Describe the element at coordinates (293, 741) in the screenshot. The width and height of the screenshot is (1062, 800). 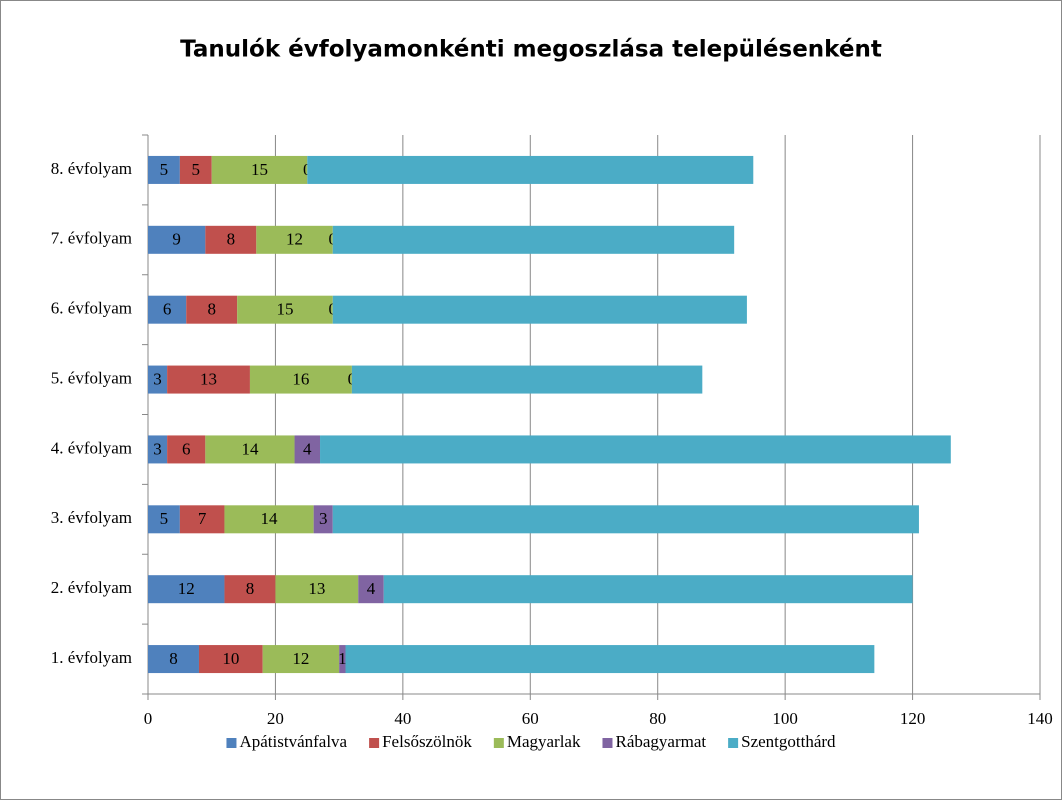
I see `legend-label: Apátistvánfalva` at that location.